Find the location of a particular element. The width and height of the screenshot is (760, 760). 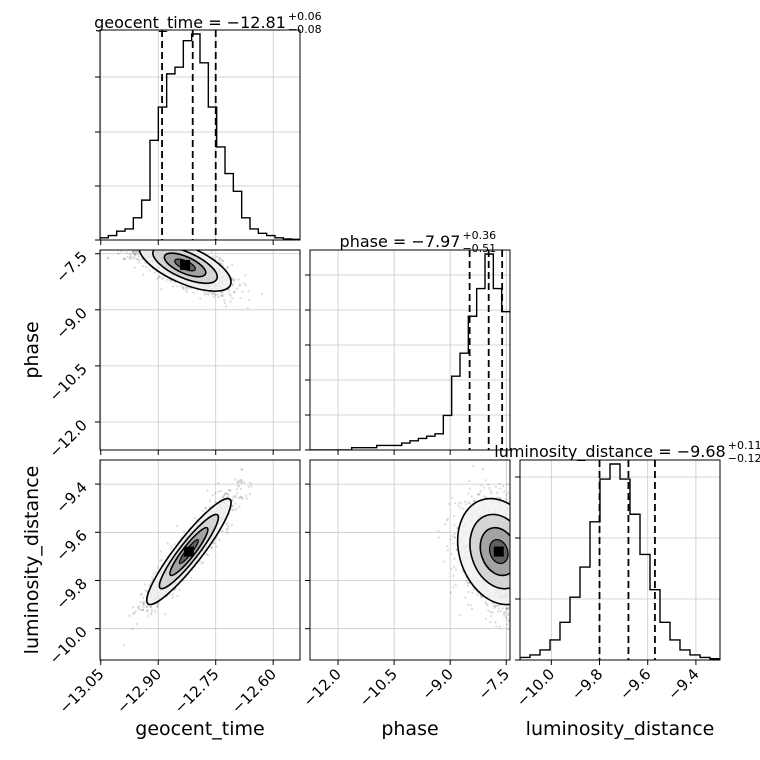

x-tick-label-luminosity_distance: −10.0 is located at coordinates (535, 687).